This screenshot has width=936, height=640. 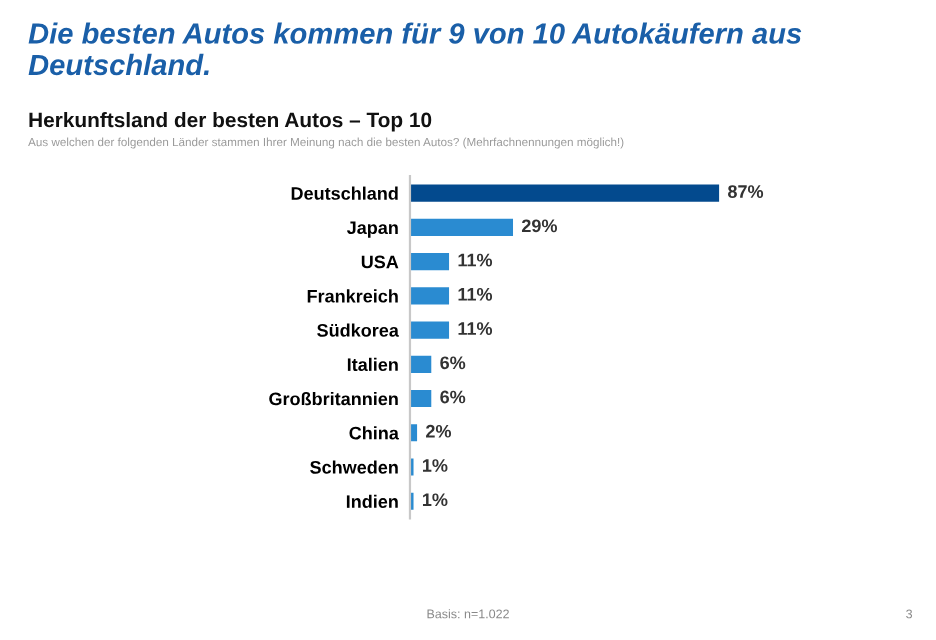 What do you see at coordinates (352, 296) in the screenshot?
I see `y-tick-label: Frankreich` at bounding box center [352, 296].